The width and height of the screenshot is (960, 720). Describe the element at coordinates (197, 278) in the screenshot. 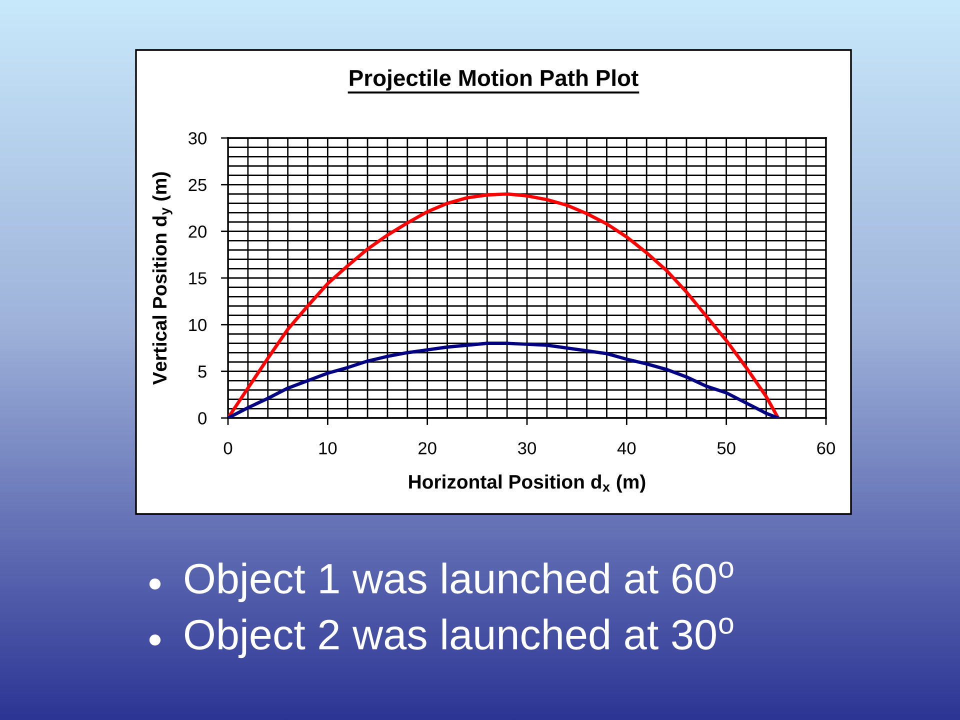

I see `y-tick-label: 15` at that location.